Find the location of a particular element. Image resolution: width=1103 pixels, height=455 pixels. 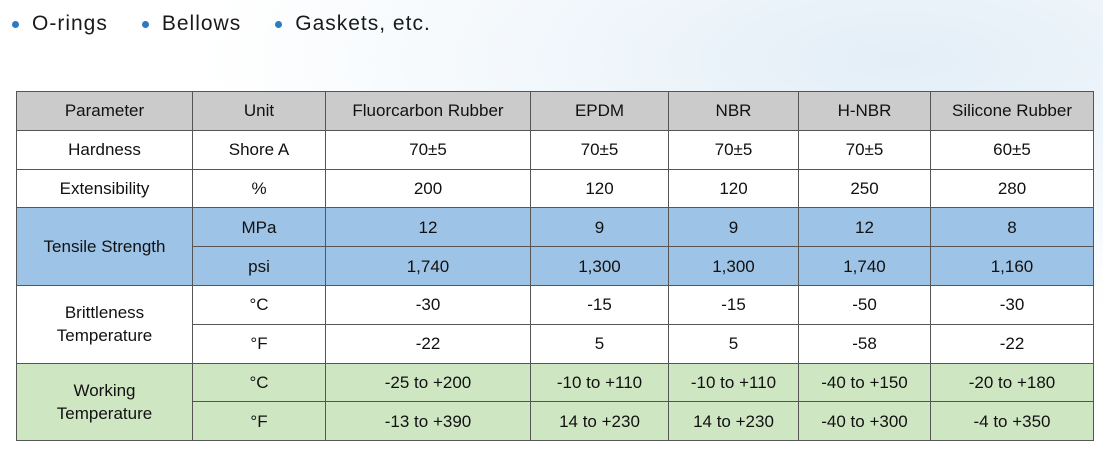

unit-cell: psi is located at coordinates (259, 266).